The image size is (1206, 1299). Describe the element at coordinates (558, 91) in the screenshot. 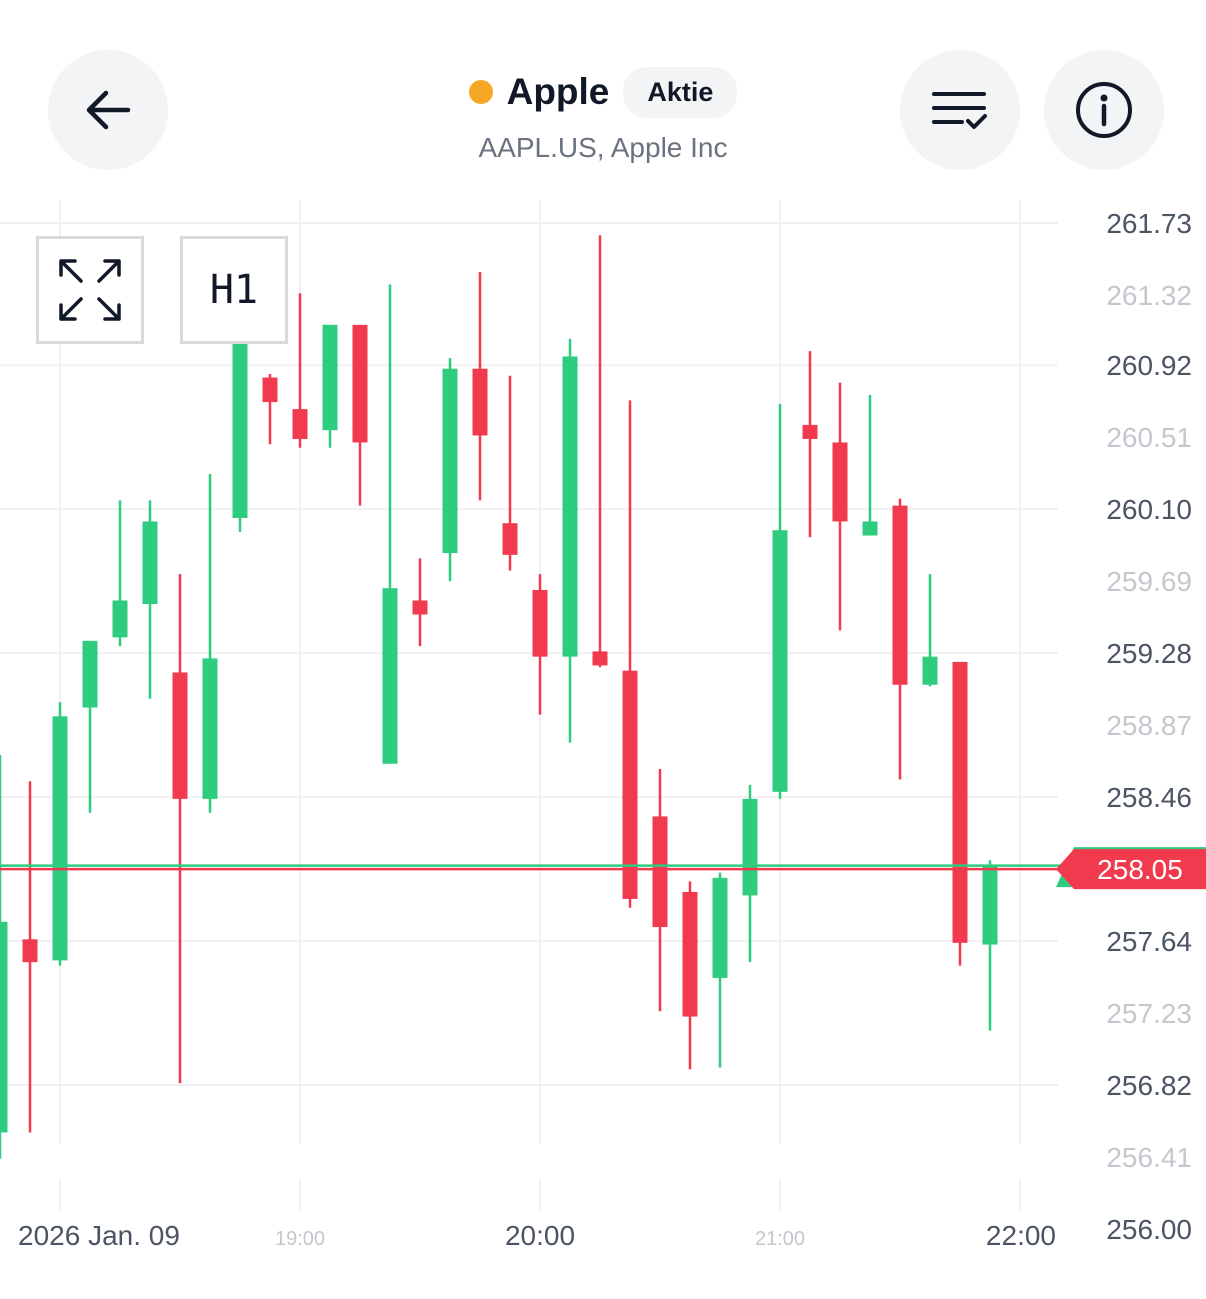

I see `instrument-title: Apple` at that location.